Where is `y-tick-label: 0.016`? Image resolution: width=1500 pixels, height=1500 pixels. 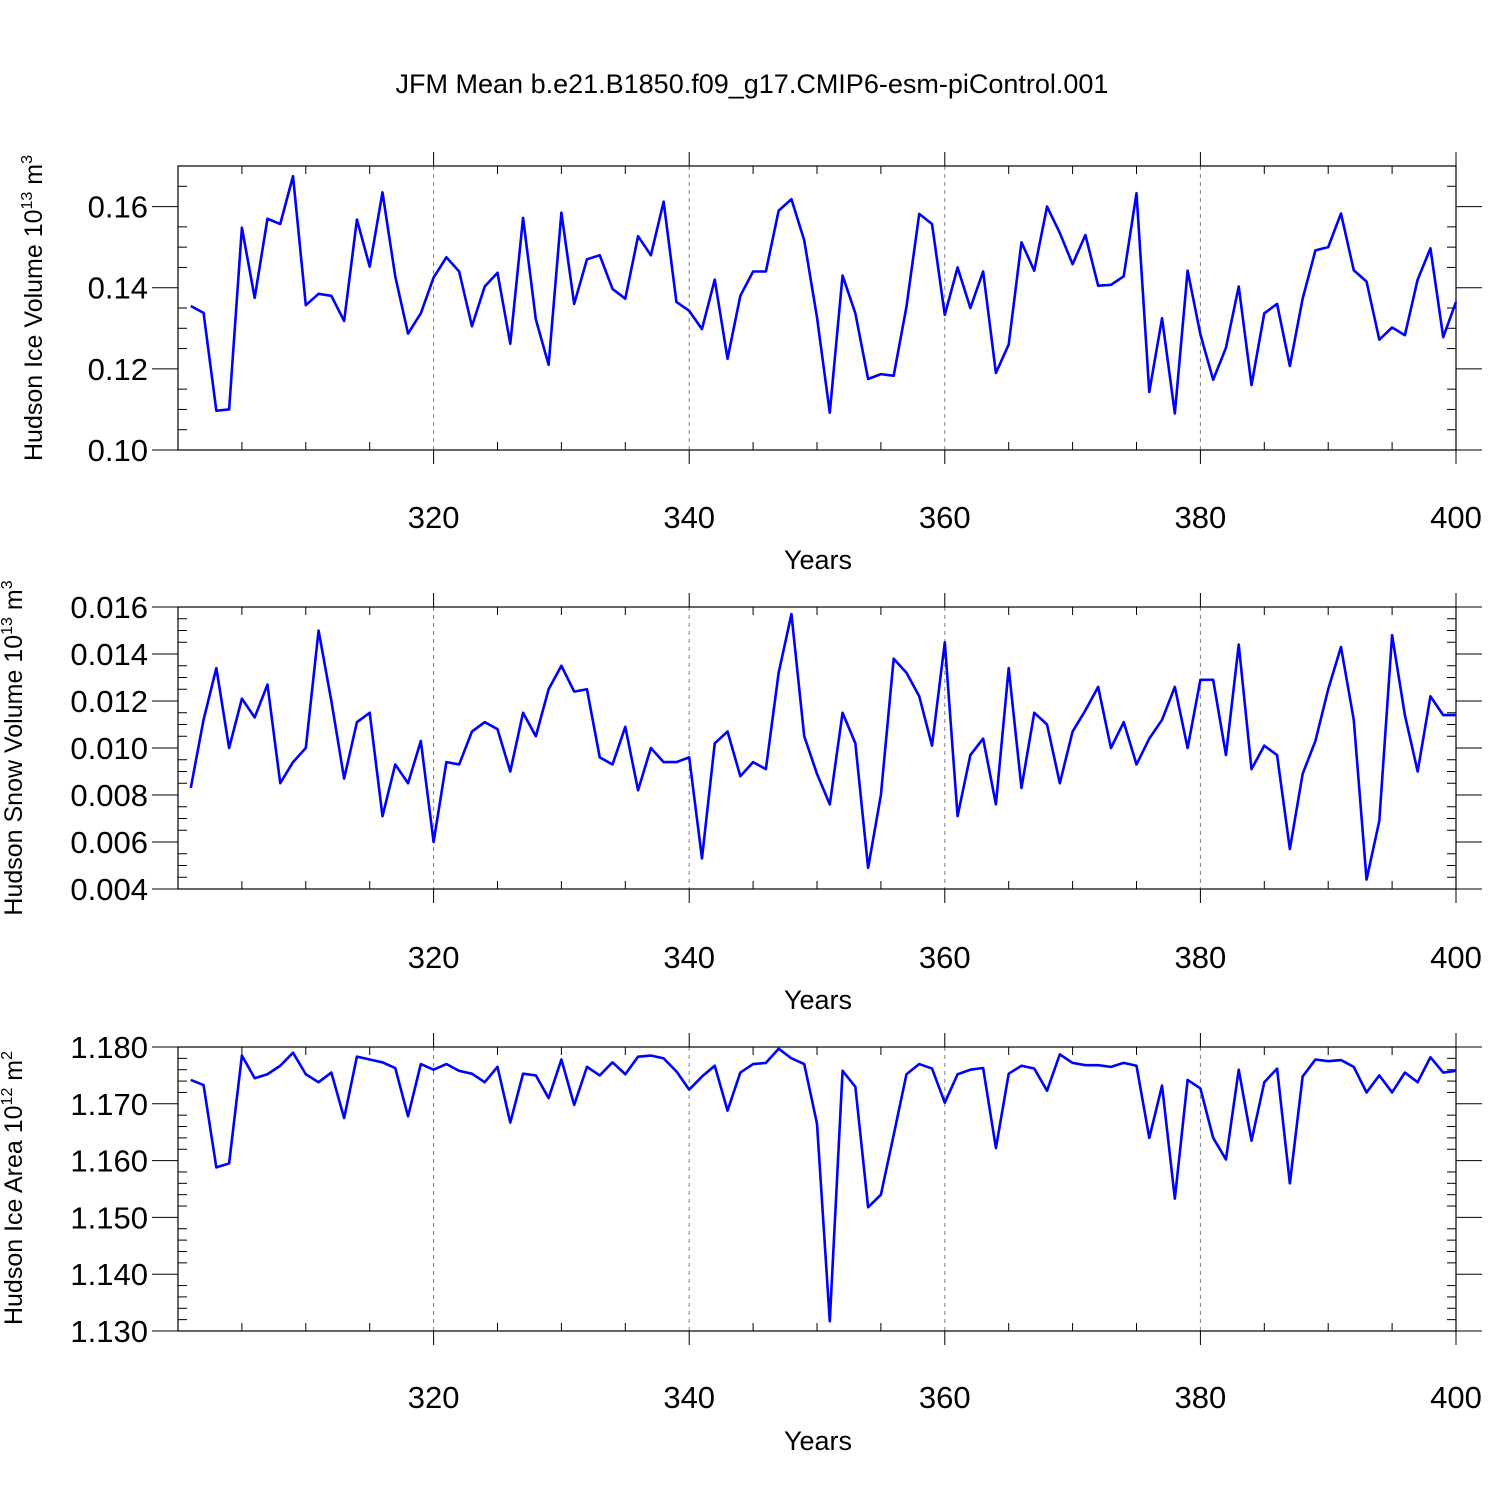
y-tick-label: 0.016 is located at coordinates (109, 607).